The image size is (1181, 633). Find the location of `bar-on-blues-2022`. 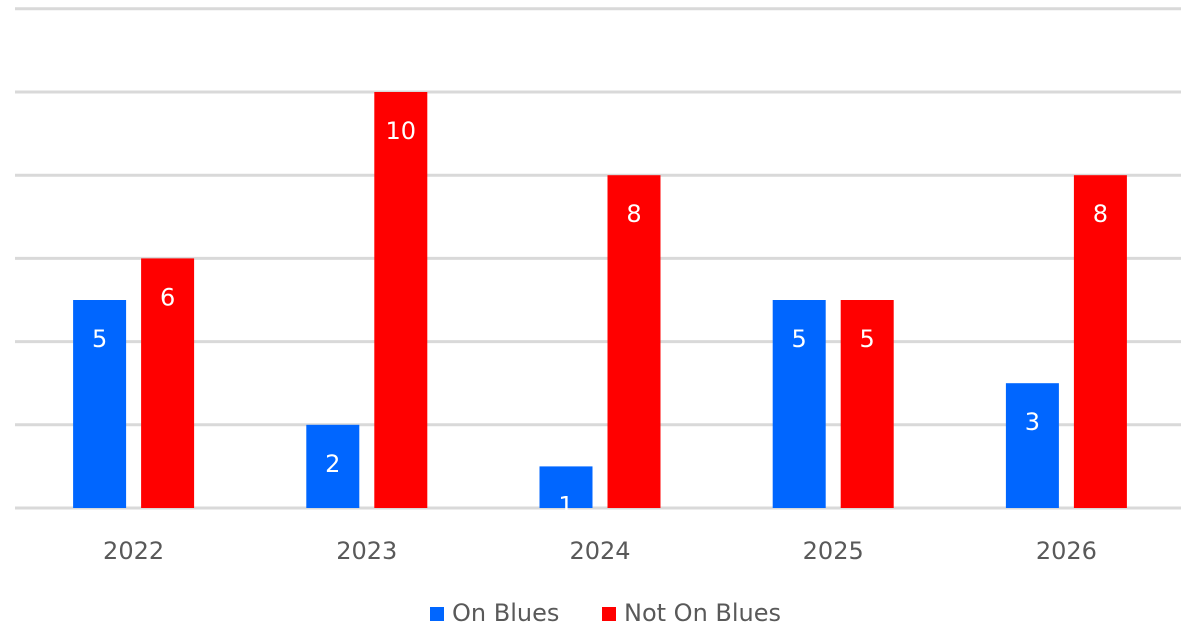

bar-on-blues-2022 is located at coordinates (100, 404).